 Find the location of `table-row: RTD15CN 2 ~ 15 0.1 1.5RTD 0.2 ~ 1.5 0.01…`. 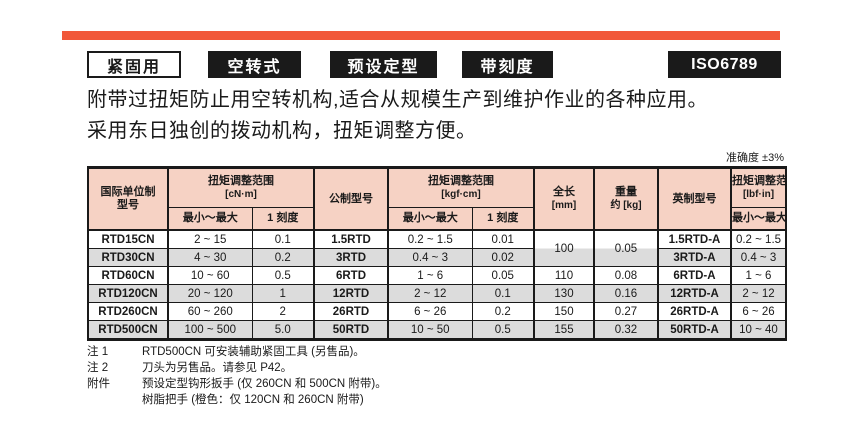

table-row: RTD15CN 2 ~ 15 0.1 1.5RTD 0.2 ~ 1.5 0.01… is located at coordinates (437, 248).